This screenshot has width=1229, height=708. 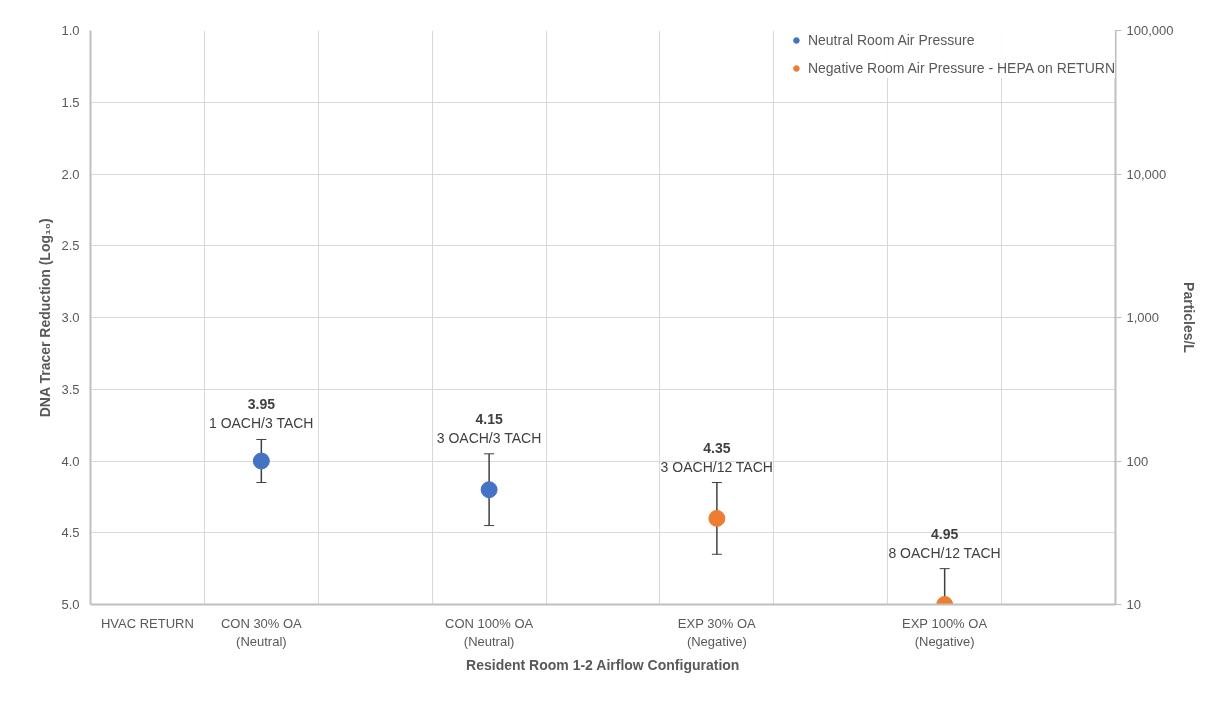 I want to click on x-tick-label: HVAC RETURN, so click(x=147, y=623).